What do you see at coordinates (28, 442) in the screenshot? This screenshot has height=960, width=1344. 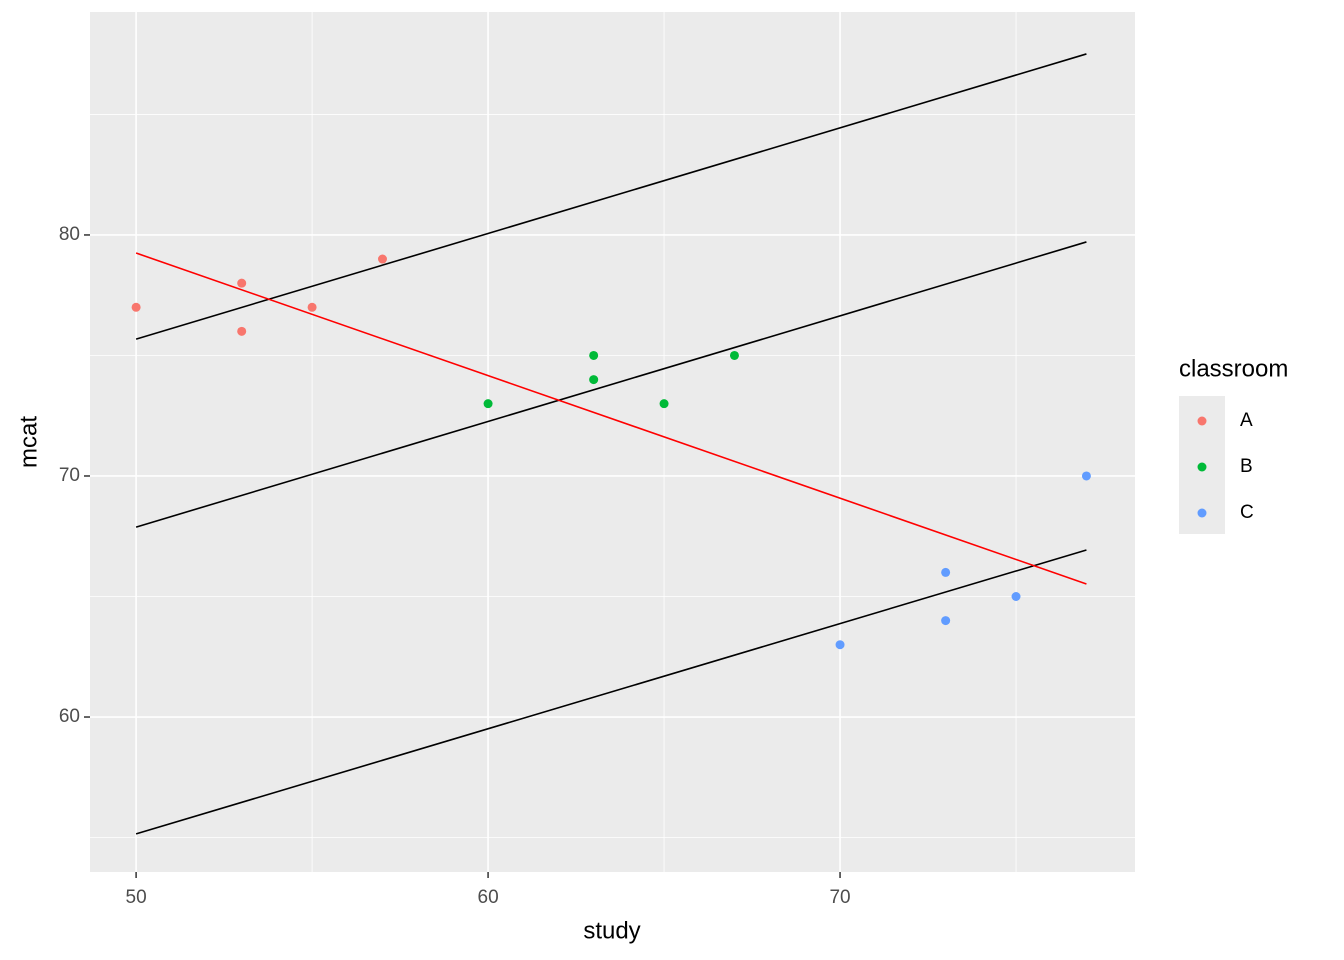 I see `y-axis-label: mcat` at bounding box center [28, 442].